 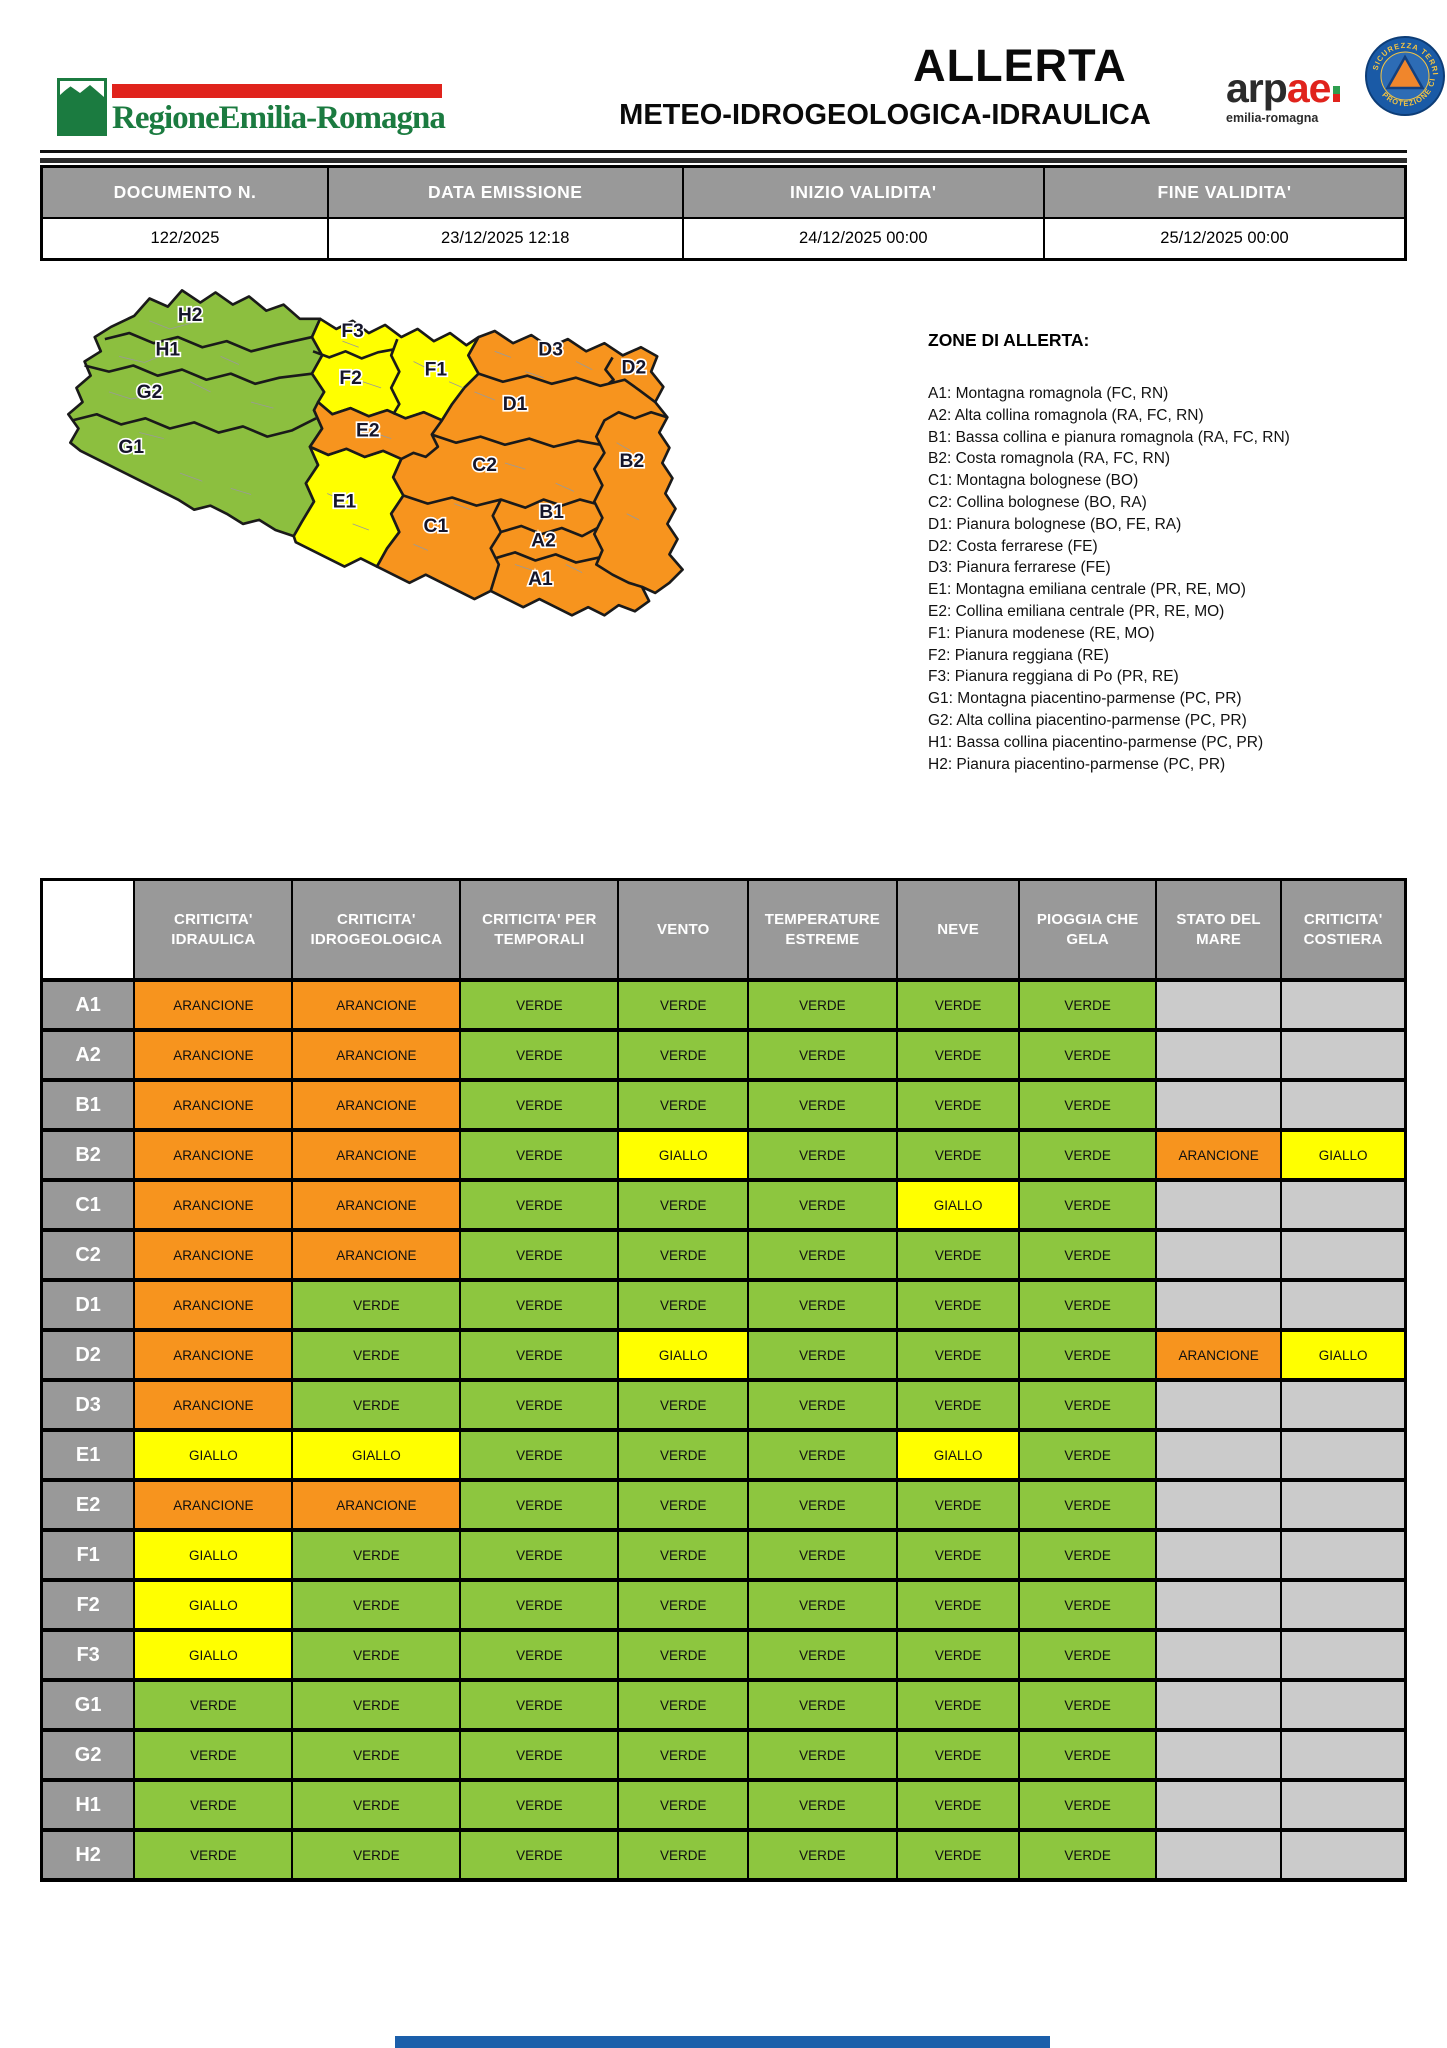 What do you see at coordinates (1077, 764) in the screenshot?
I see `zone-legend-item: H2: Pianura piacentino-parmense (PC, PR)` at bounding box center [1077, 764].